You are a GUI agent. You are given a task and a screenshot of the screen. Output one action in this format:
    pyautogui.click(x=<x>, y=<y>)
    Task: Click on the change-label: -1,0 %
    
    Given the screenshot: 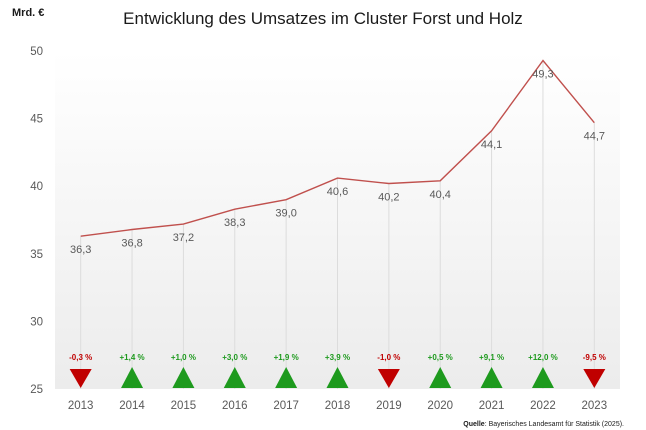 What is the action you would take?
    pyautogui.click(x=388, y=357)
    